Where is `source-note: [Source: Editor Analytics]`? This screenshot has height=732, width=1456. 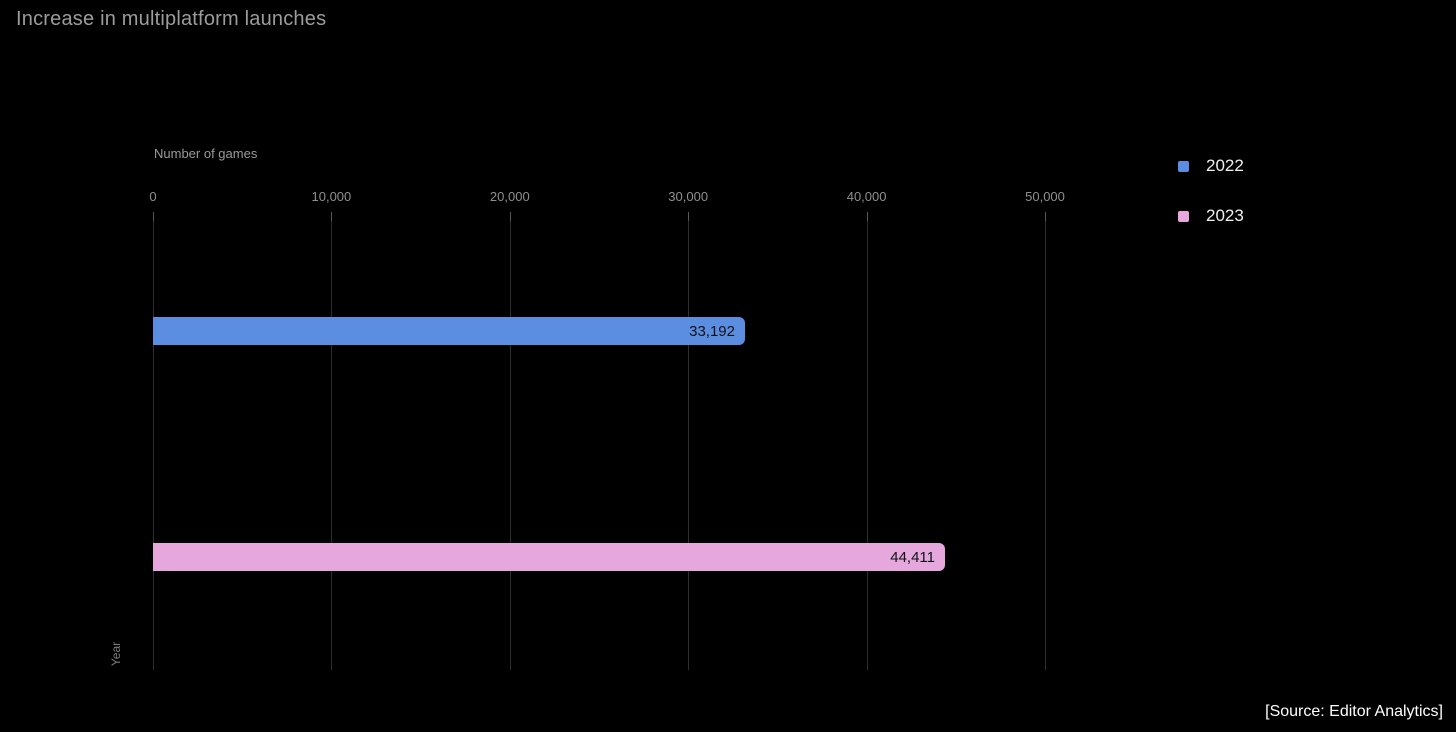 source-note: [Source: Editor Analytics] is located at coordinates (1354, 711).